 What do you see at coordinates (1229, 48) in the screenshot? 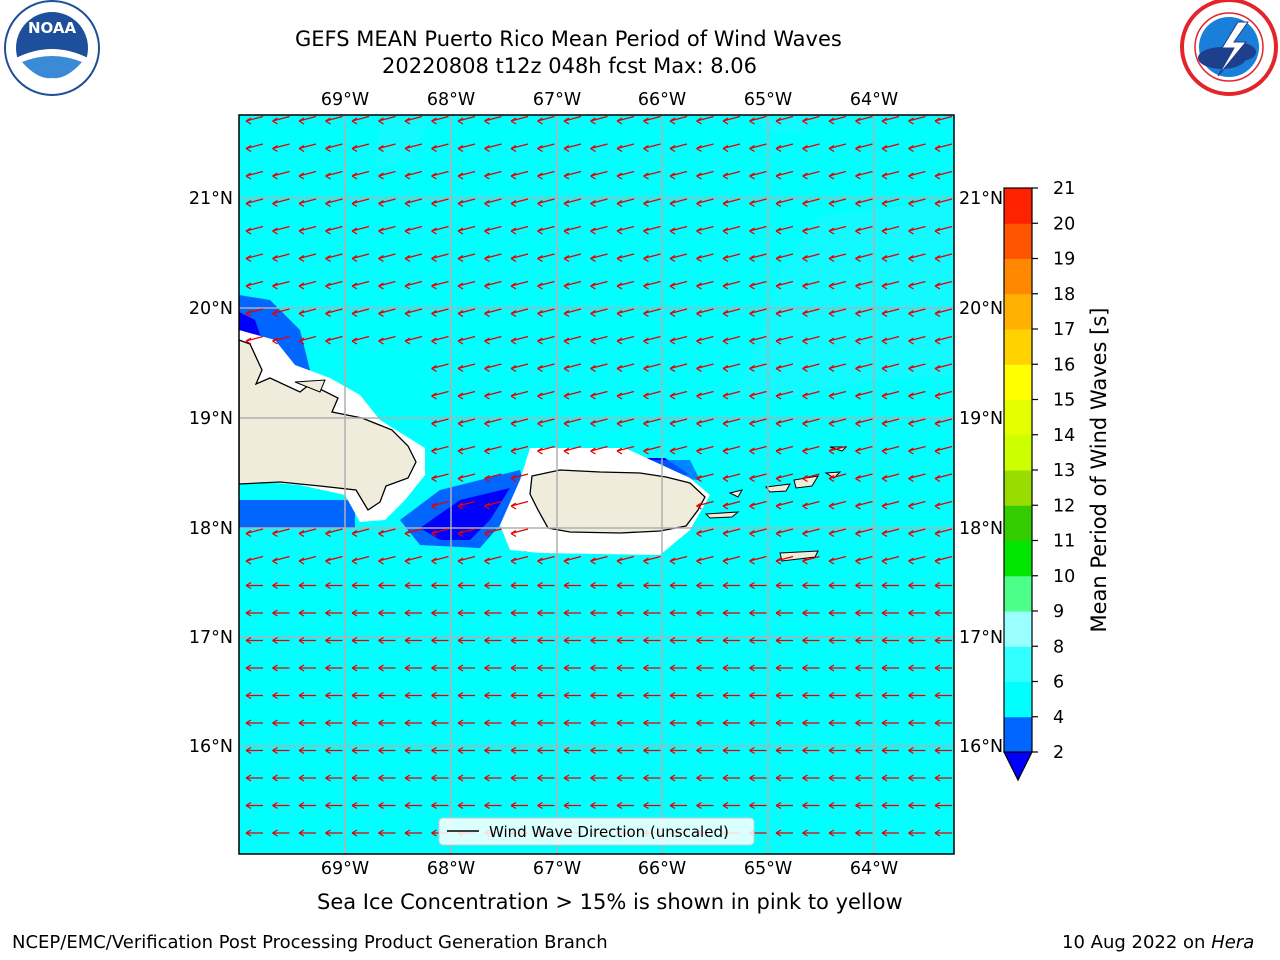
I see `nws-logo` at bounding box center [1229, 48].